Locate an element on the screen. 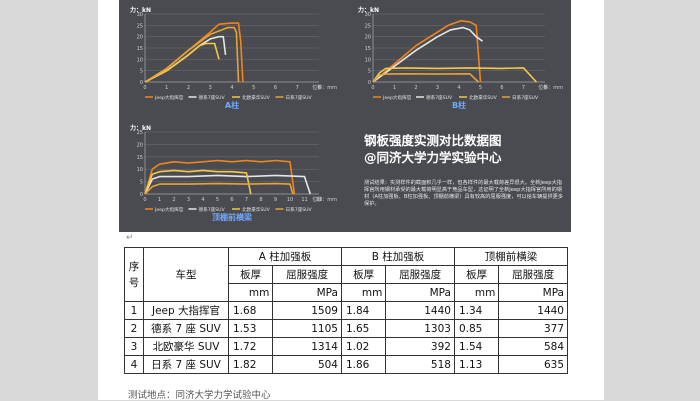 The width and height of the screenshot is (700, 401). table-row: 3 北欧豪华 SUV 1.72 1314 1.02 392 1.54 584 is located at coordinates (346, 346).